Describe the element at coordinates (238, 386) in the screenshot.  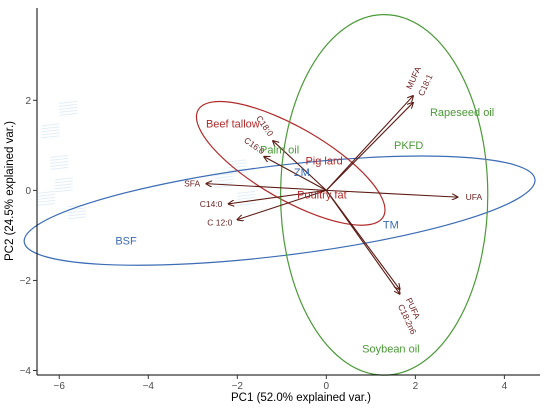
I see `x-tick-label: −2` at that location.